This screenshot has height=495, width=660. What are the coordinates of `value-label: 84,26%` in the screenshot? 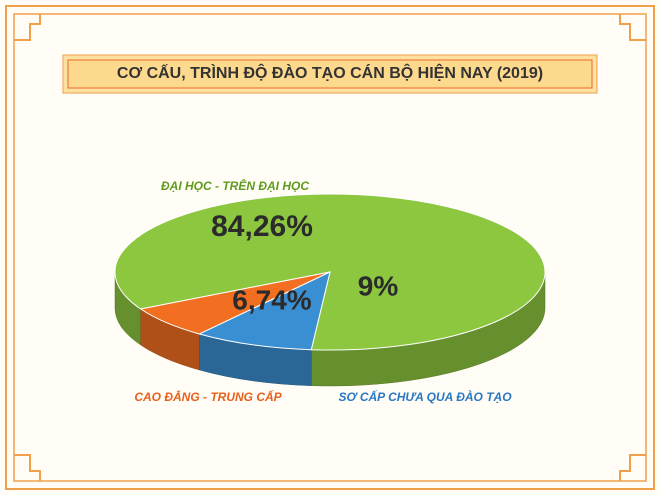 It's located at (262, 226).